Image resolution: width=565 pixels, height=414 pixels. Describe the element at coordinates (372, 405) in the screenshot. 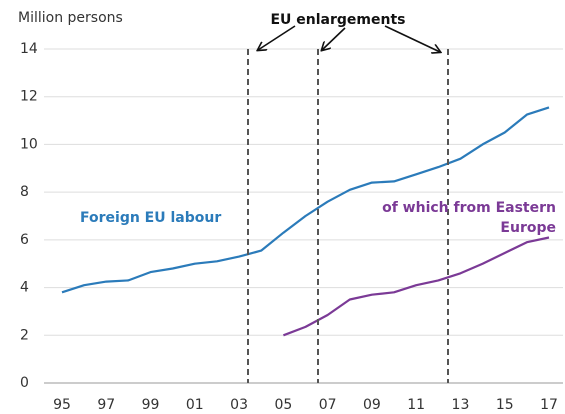

I see `x-tick-label: 09` at that location.